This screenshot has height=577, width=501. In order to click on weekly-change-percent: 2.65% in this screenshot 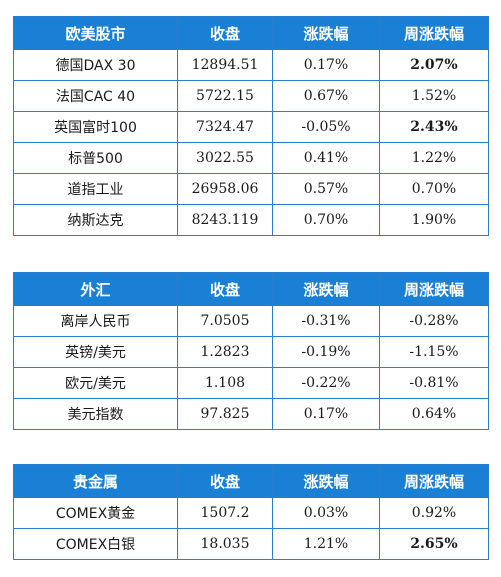, I will do `click(434, 544)`.